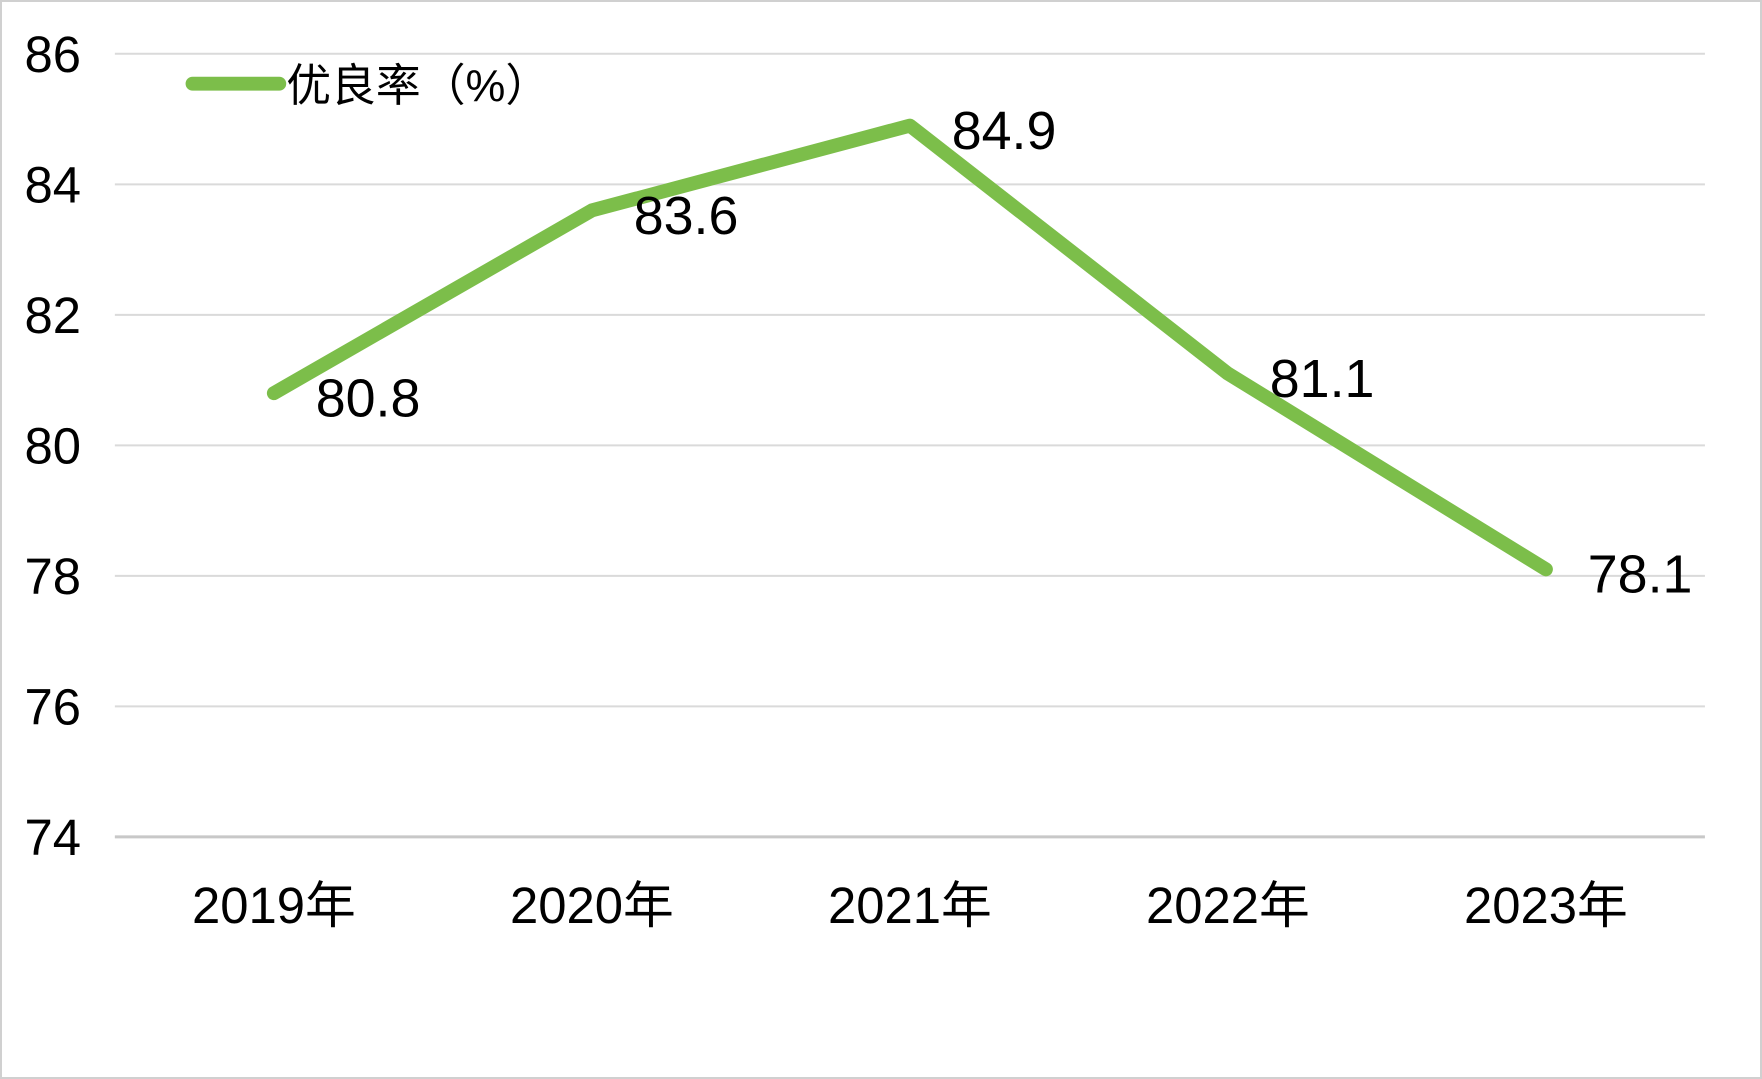  I want to click on y-tick-label: 80, so click(52, 446).